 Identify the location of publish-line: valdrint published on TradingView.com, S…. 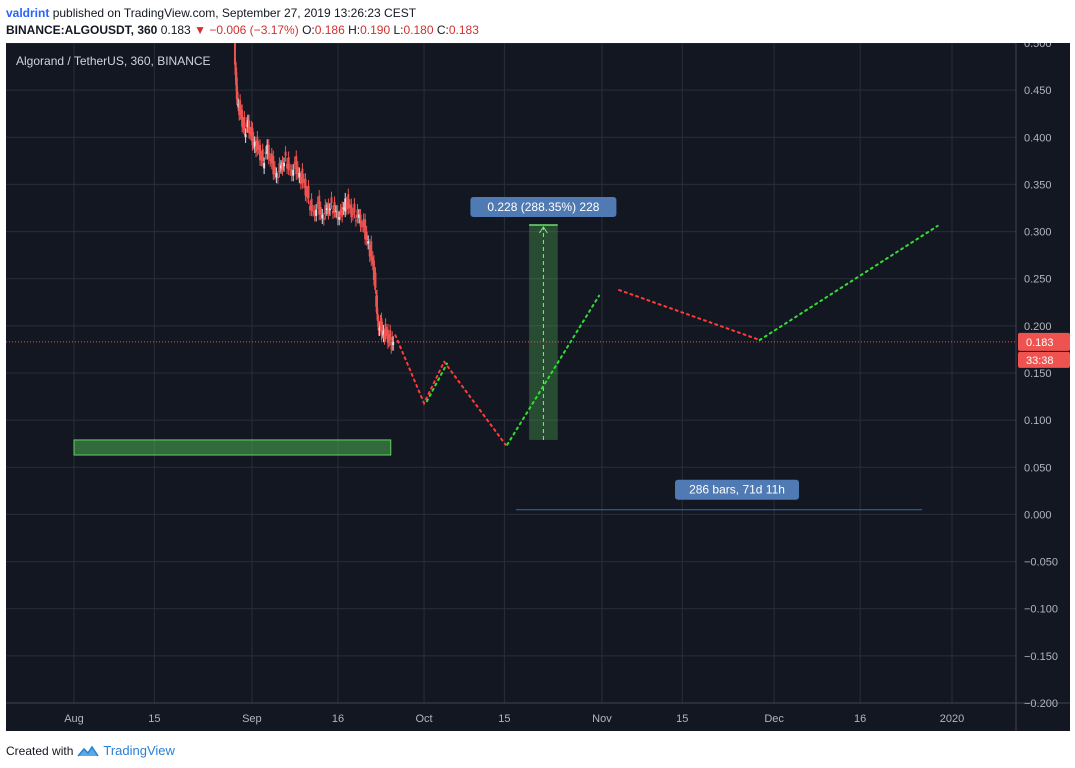
(211, 13).